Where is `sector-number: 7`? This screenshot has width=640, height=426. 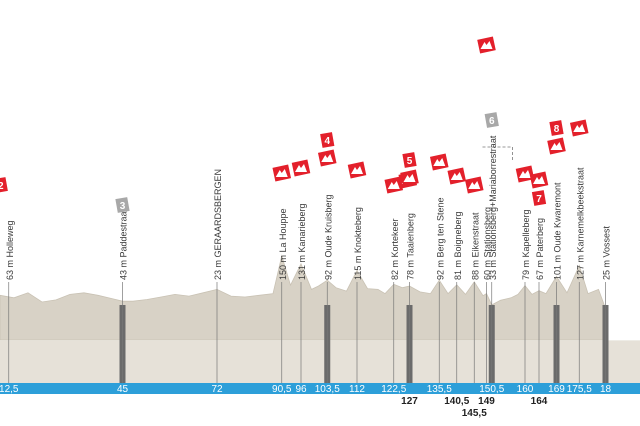
sector-number: 7 is located at coordinates (539, 199).